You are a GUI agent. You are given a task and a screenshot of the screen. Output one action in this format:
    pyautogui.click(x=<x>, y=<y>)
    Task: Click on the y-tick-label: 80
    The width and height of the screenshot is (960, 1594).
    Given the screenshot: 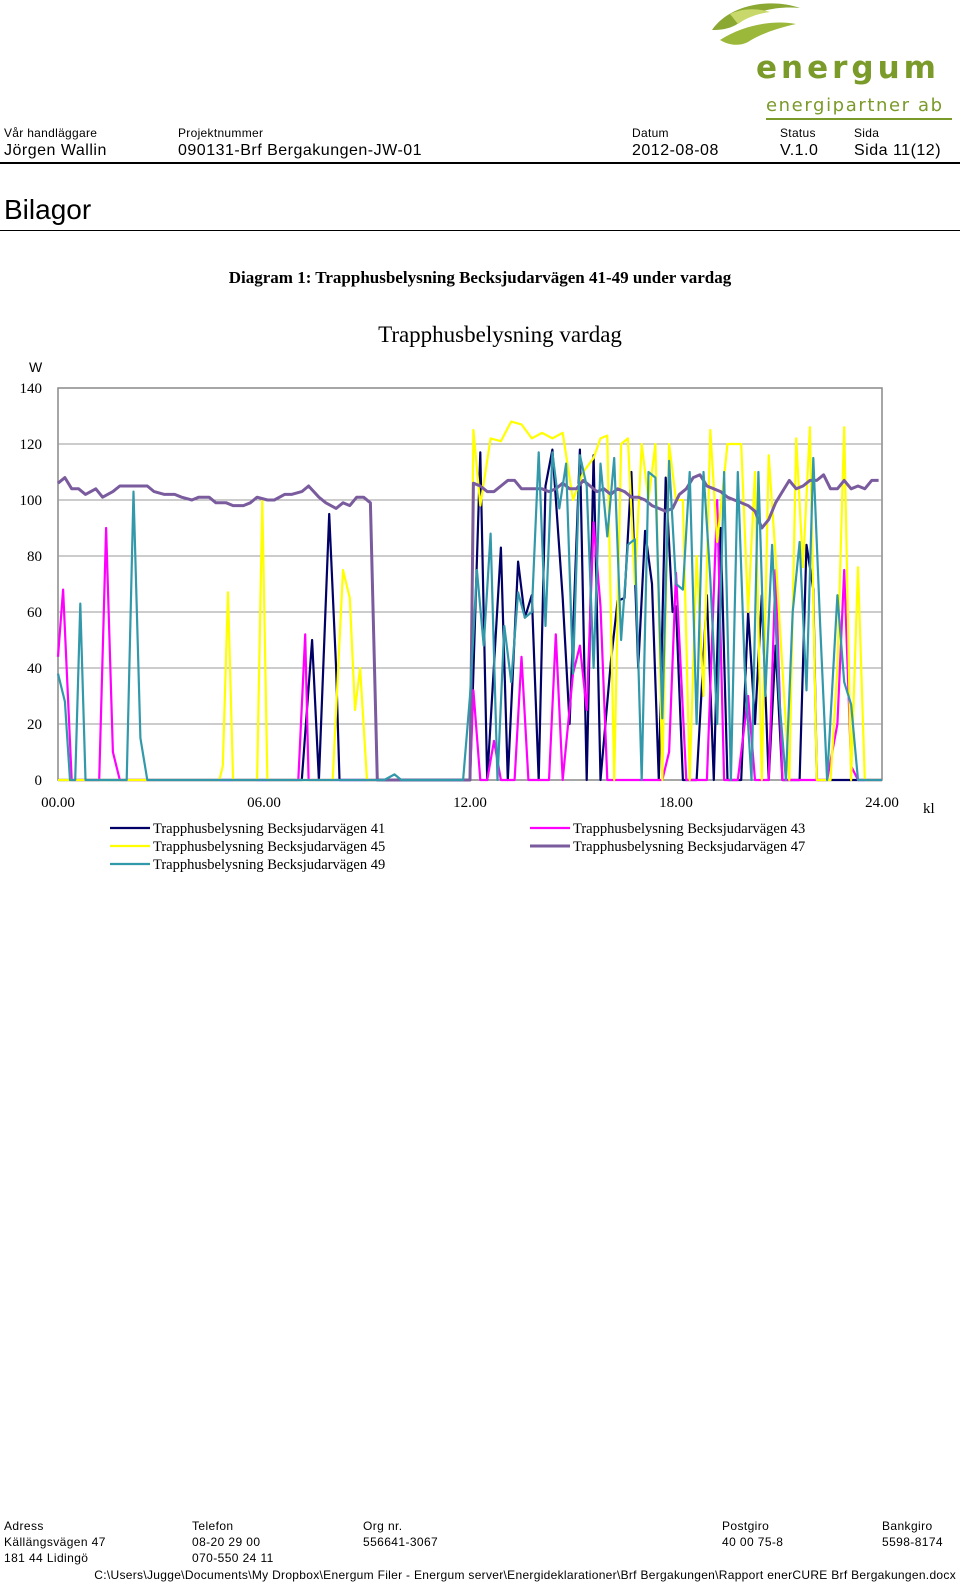 What is the action you would take?
    pyautogui.click(x=34, y=557)
    